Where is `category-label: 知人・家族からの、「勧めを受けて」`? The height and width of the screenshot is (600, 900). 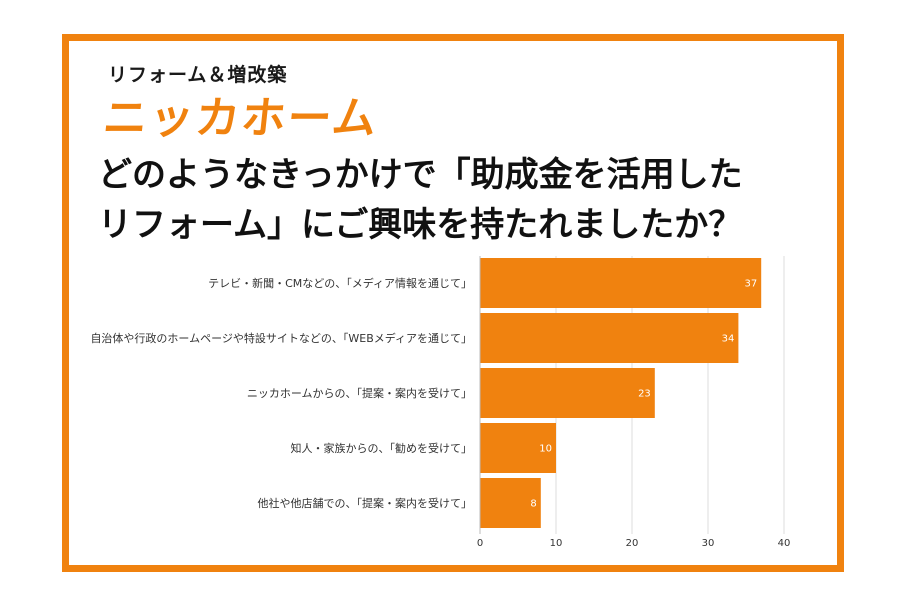
category-label: 知人・家族からの、「勧めを受けて」 is located at coordinates (382, 448).